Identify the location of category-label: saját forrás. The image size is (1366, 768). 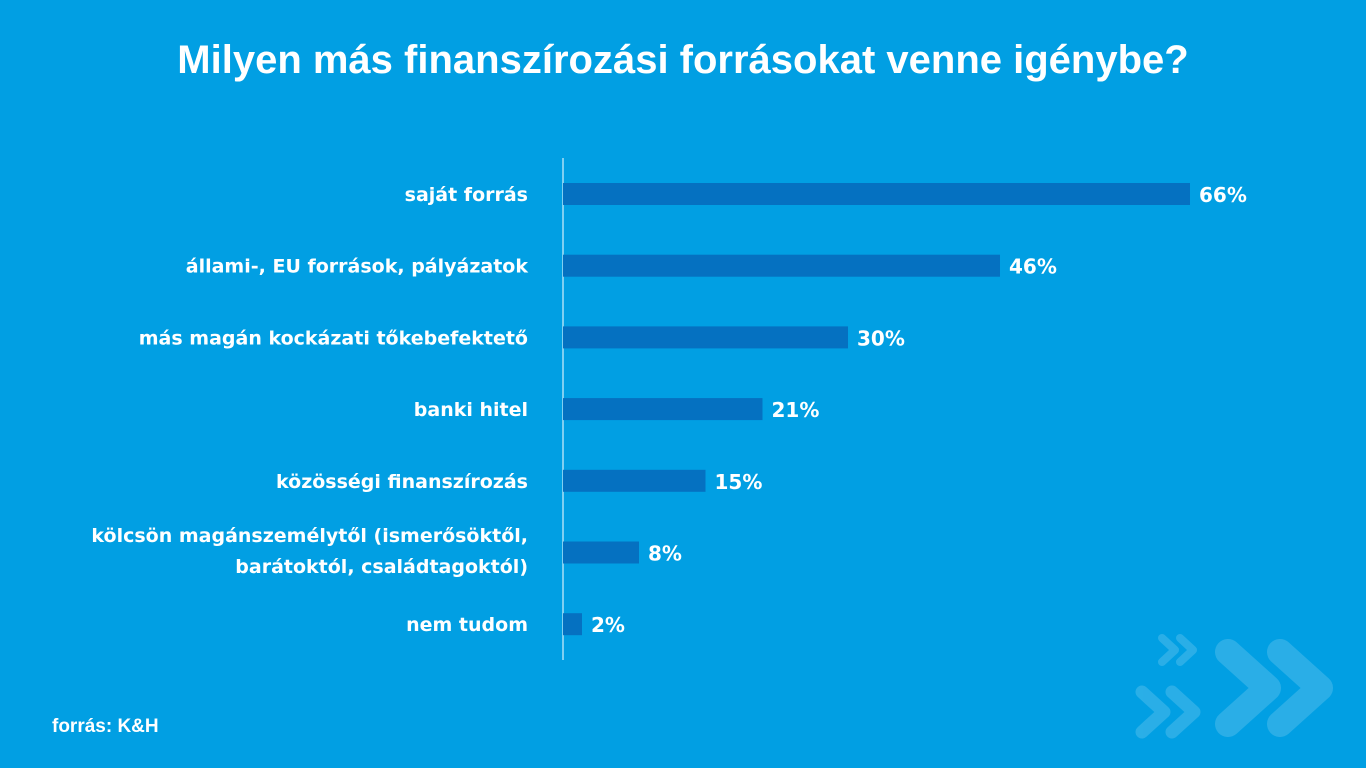
(466, 195).